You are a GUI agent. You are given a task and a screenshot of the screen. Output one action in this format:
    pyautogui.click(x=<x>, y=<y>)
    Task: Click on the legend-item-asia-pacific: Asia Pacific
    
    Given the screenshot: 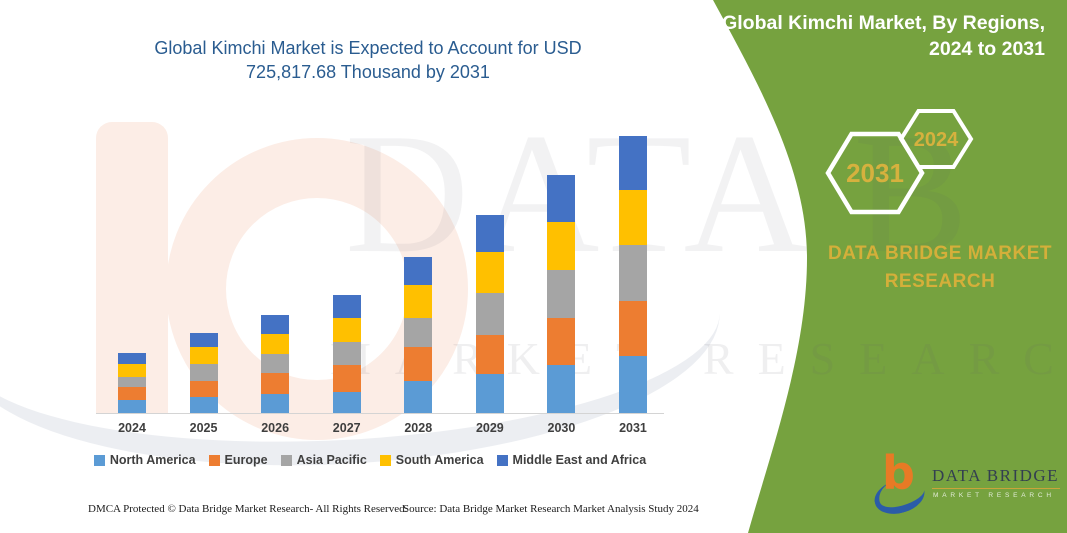 What is the action you would take?
    pyautogui.click(x=323, y=460)
    